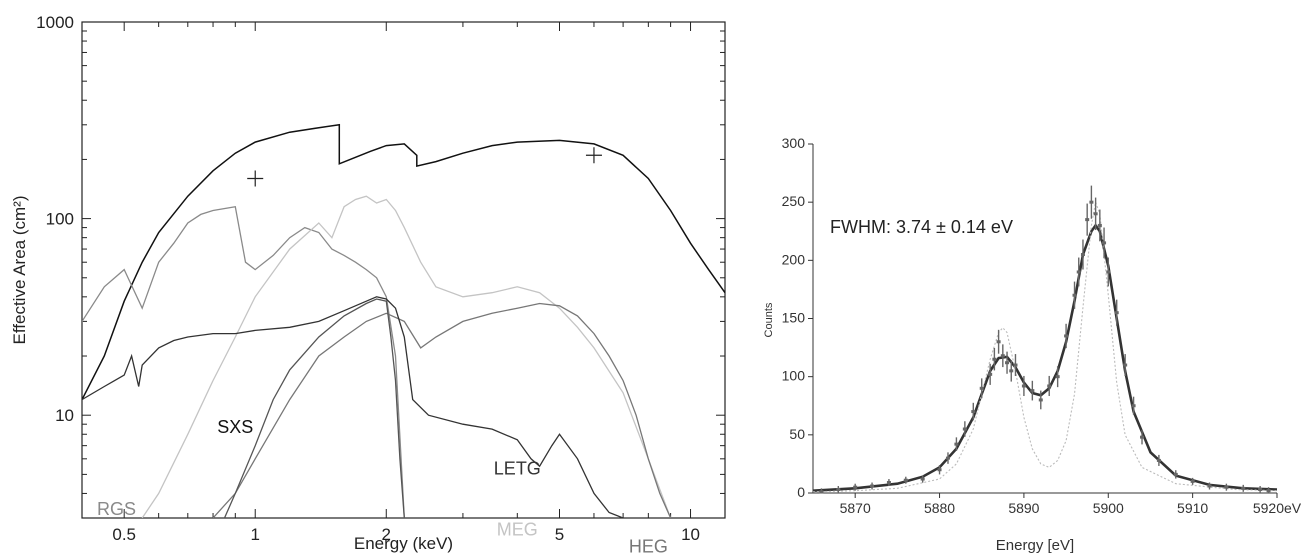  I want to click on x-tick-label: 5, so click(559, 534).